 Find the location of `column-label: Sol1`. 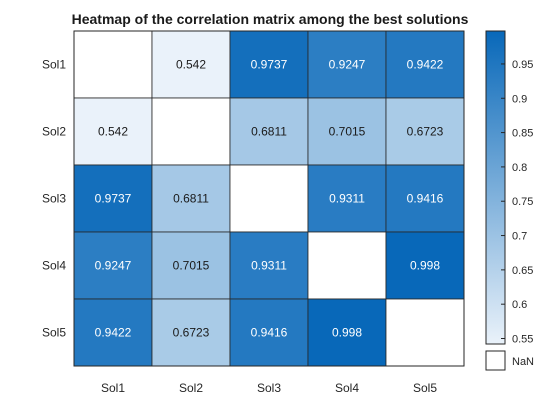

column-label: Sol1 is located at coordinates (113, 388).